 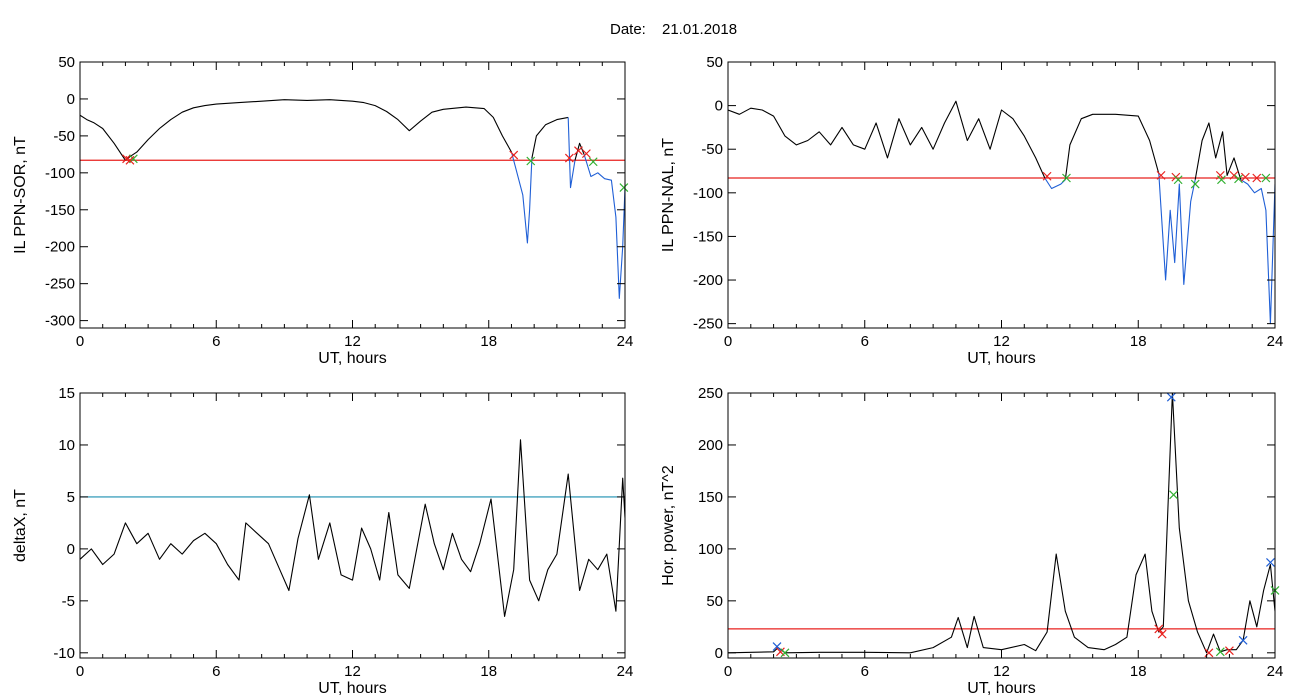 What do you see at coordinates (668, 195) in the screenshot?
I see `y-axis-label: IL PPN-NAL, nT` at bounding box center [668, 195].